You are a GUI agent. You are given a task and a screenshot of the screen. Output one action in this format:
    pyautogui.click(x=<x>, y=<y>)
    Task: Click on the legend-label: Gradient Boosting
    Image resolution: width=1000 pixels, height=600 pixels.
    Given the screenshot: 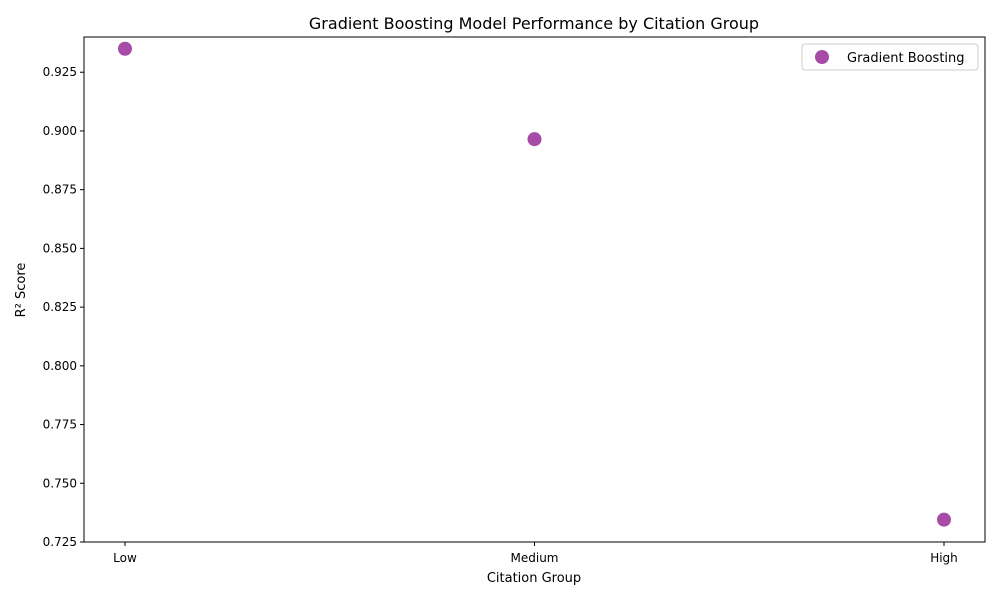 What is the action you would take?
    pyautogui.click(x=906, y=58)
    